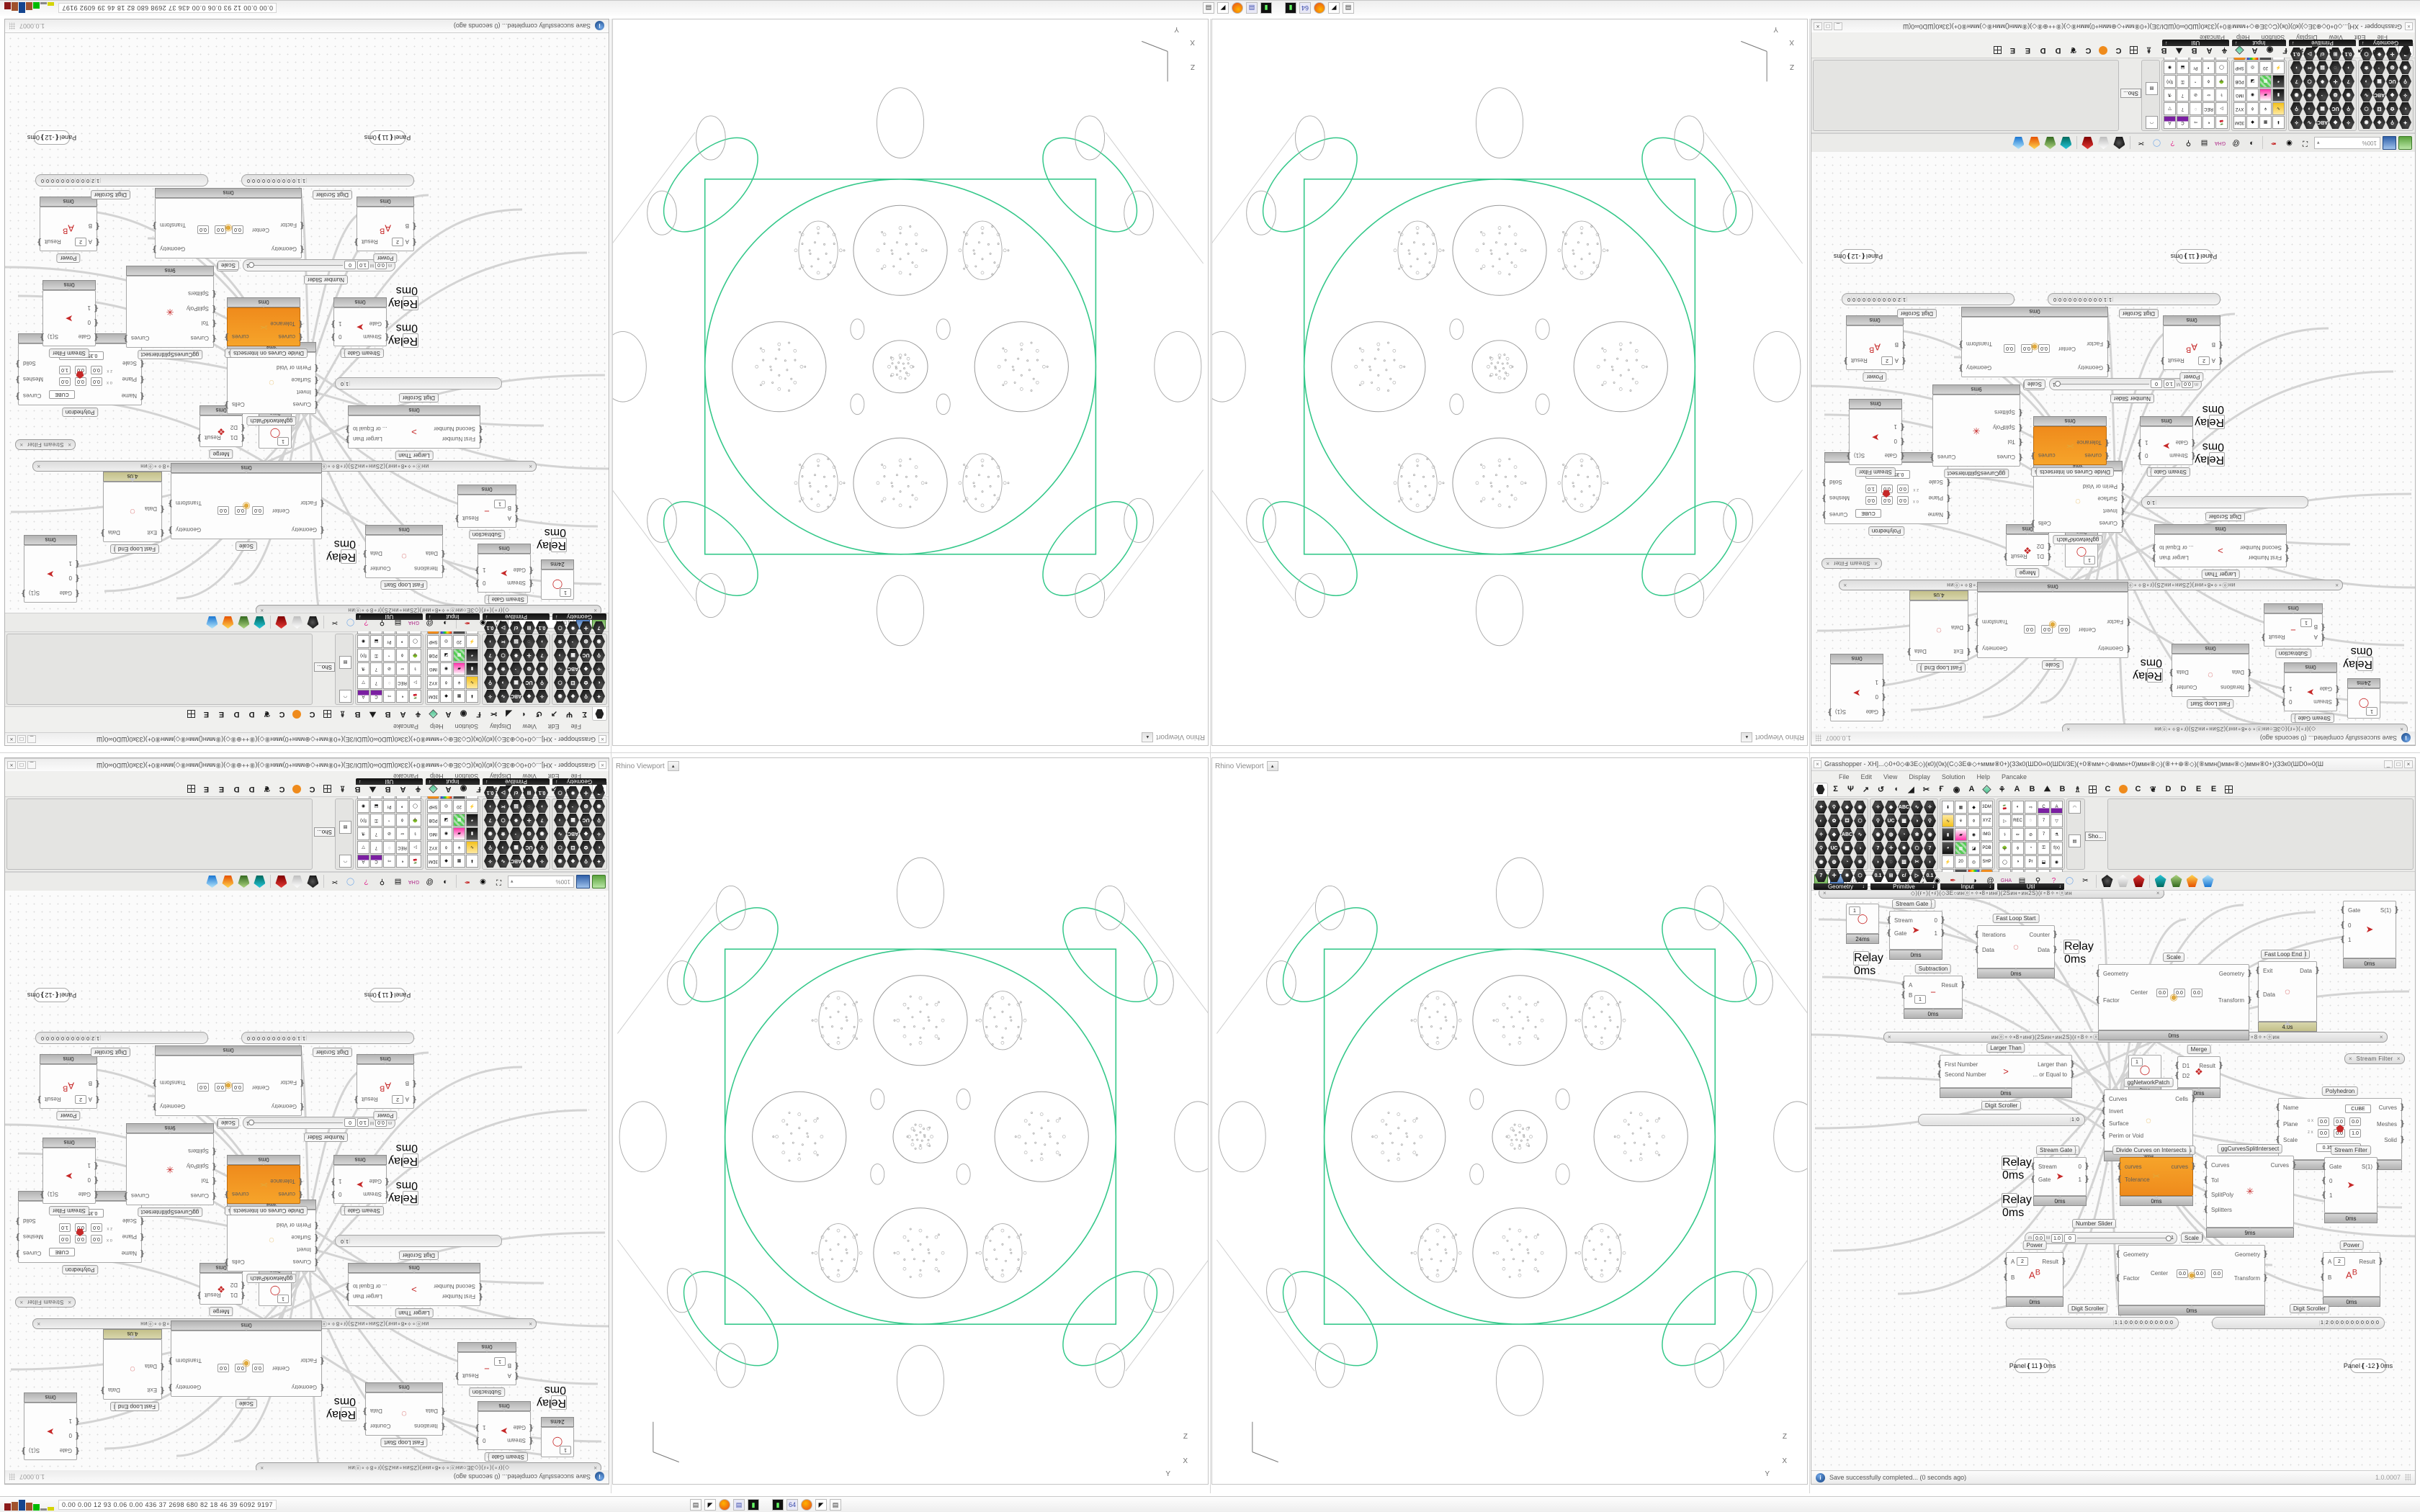 This screenshot has width=2420, height=1512. I want to click on component-button: ◗, so click(1930, 861).